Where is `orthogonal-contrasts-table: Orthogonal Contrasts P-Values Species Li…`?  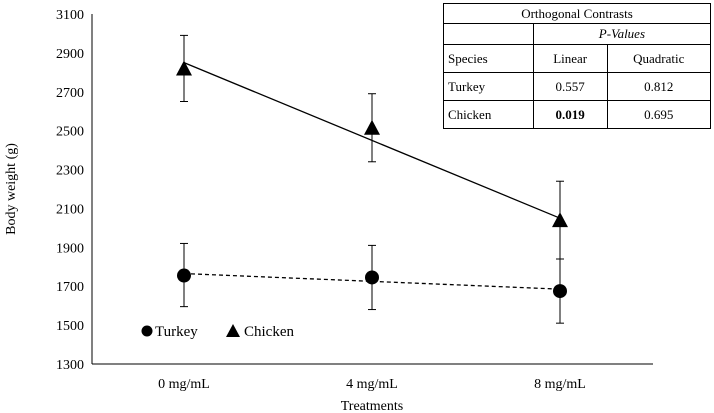
orthogonal-contrasts-table: Orthogonal Contrasts P-Values Species Li… is located at coordinates (577, 66).